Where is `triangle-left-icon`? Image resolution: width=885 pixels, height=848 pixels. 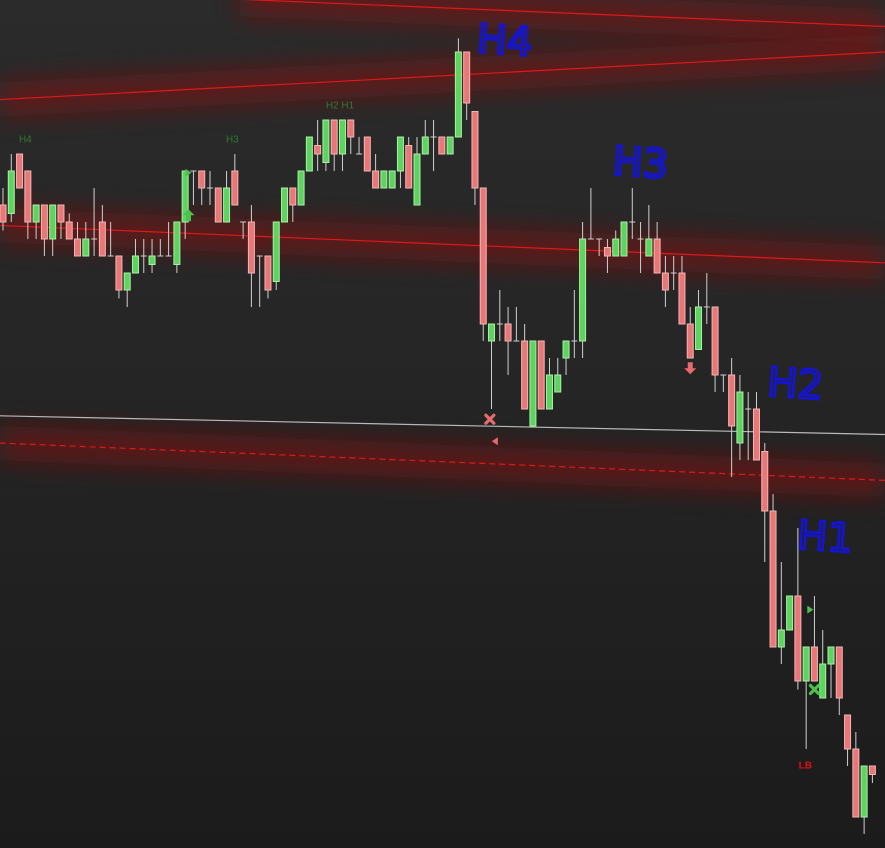 triangle-left-icon is located at coordinates (494, 441).